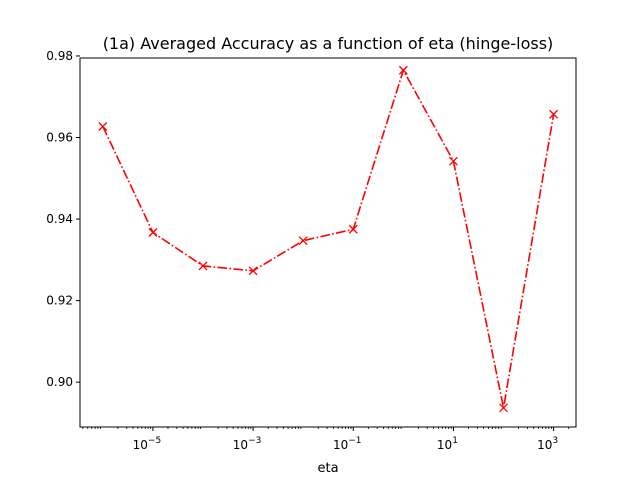 This screenshot has height=480, width=640. What do you see at coordinates (327, 468) in the screenshot?
I see `x-axis-label: eta` at bounding box center [327, 468].